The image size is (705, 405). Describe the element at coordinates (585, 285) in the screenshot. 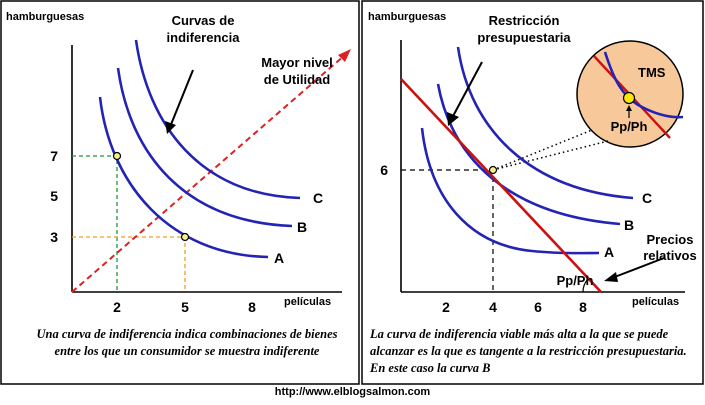

I see `price-ratio-angle-arc` at that location.